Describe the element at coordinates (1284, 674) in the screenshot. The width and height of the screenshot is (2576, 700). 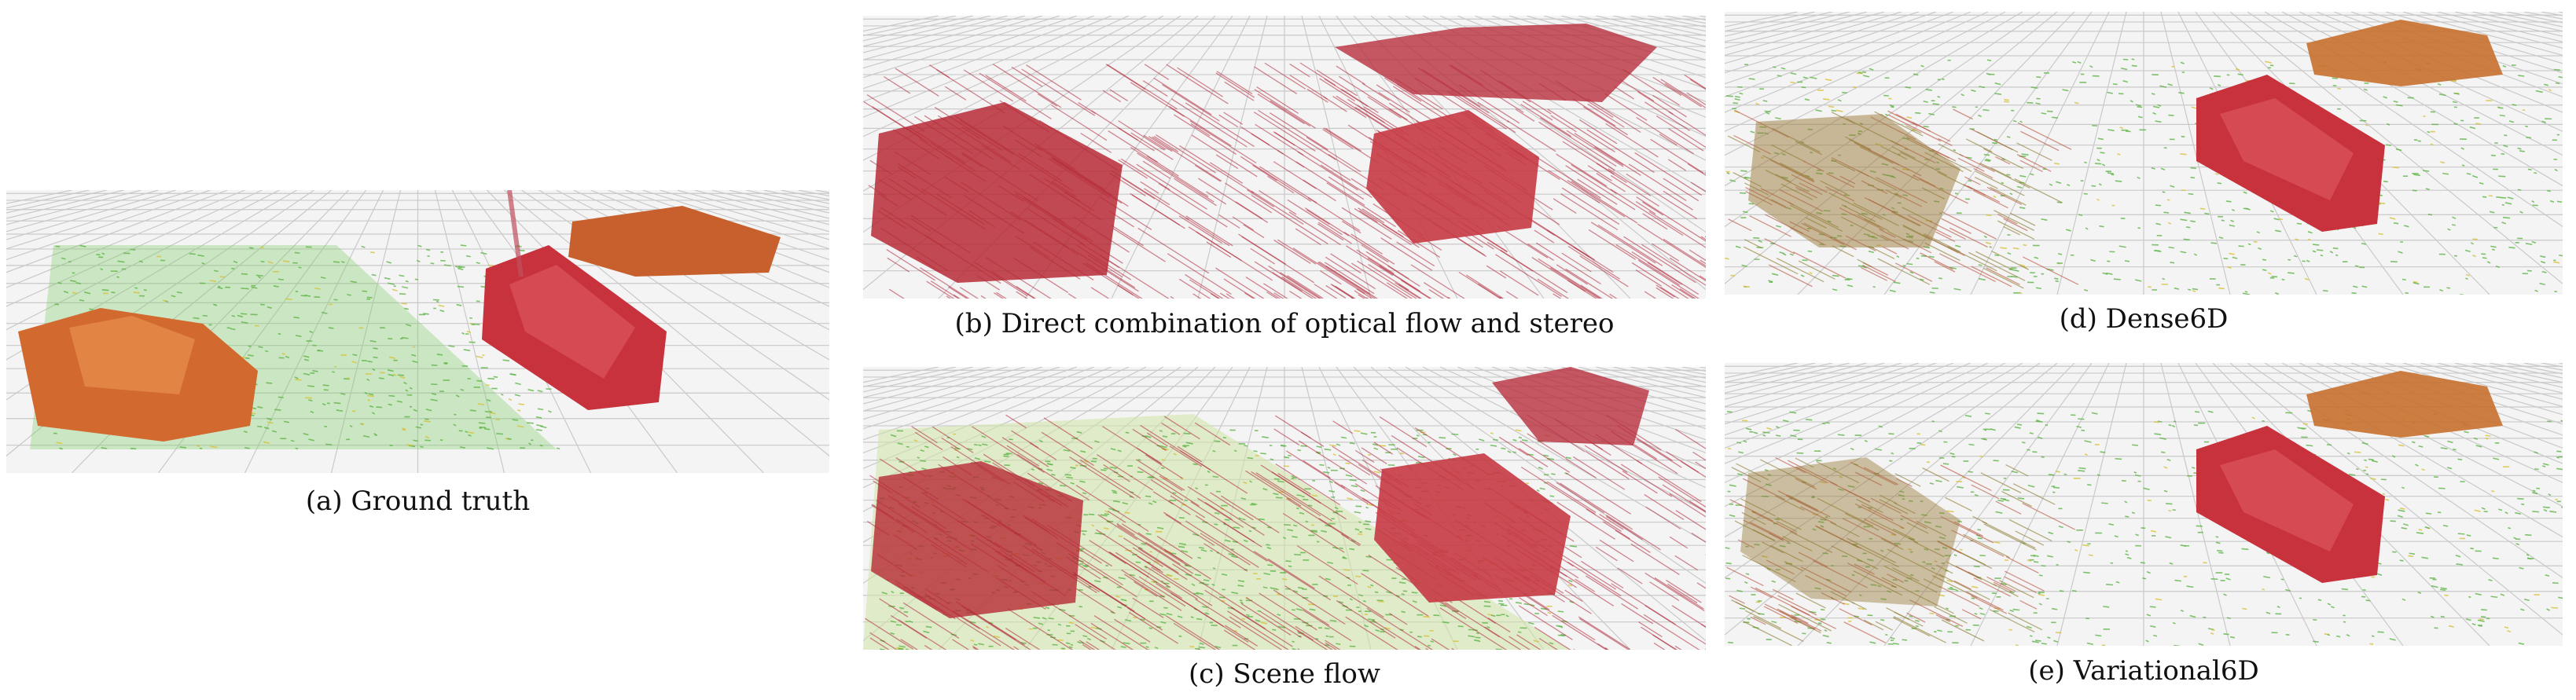
I see `caption-scene-flow: (c) Scene flow` at that location.